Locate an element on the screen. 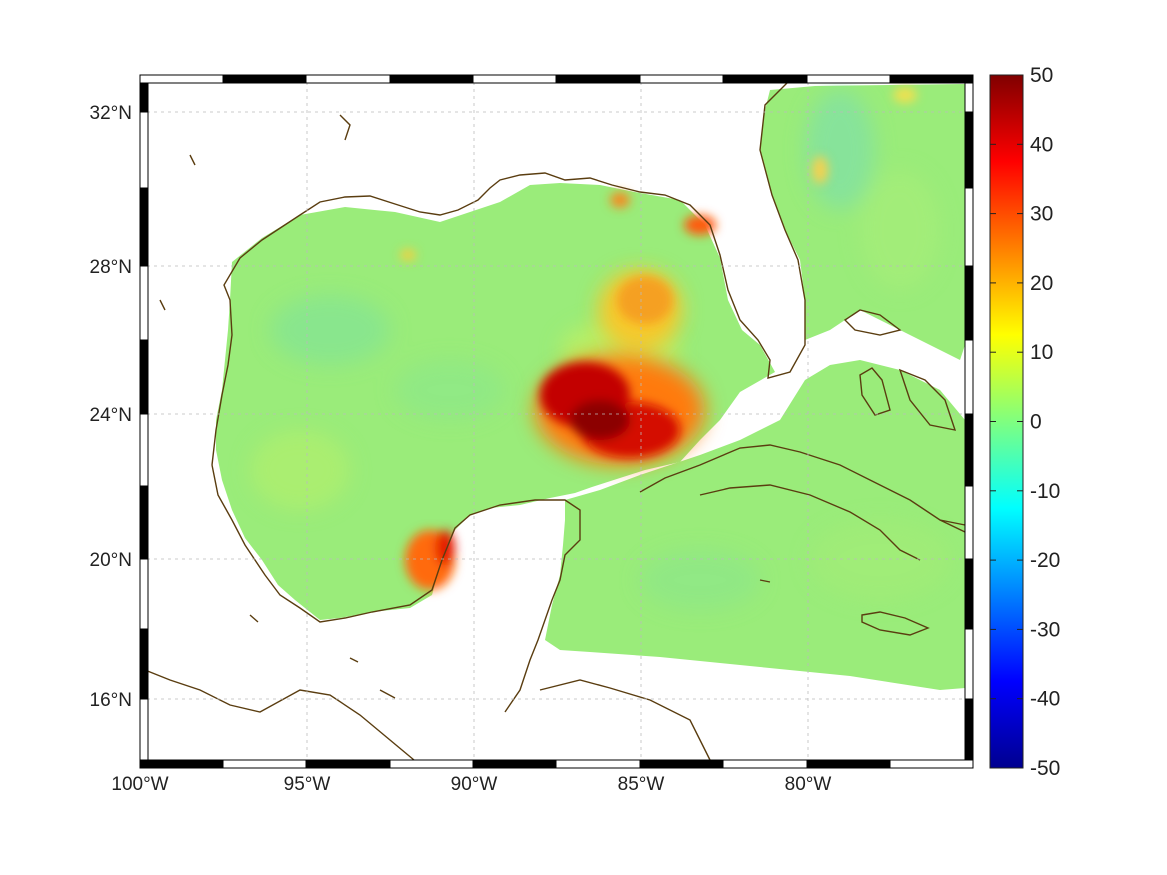 Image resolution: width=1167 pixels, height=875 pixels. colorbar-tick-label: 10 is located at coordinates (1041, 352).